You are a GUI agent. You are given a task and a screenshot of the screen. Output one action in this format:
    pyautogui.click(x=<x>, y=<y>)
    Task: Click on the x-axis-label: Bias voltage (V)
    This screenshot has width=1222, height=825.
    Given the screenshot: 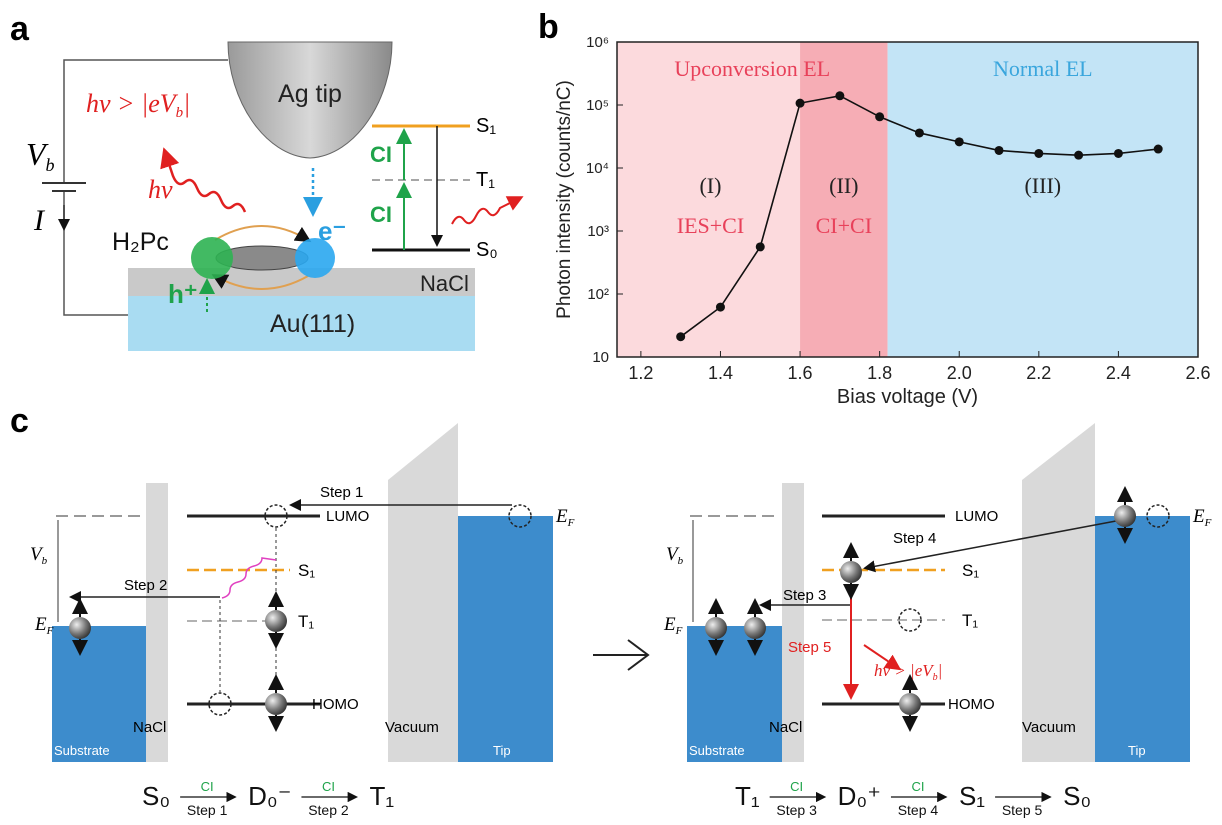 What is the action you would take?
    pyautogui.click(x=907, y=397)
    